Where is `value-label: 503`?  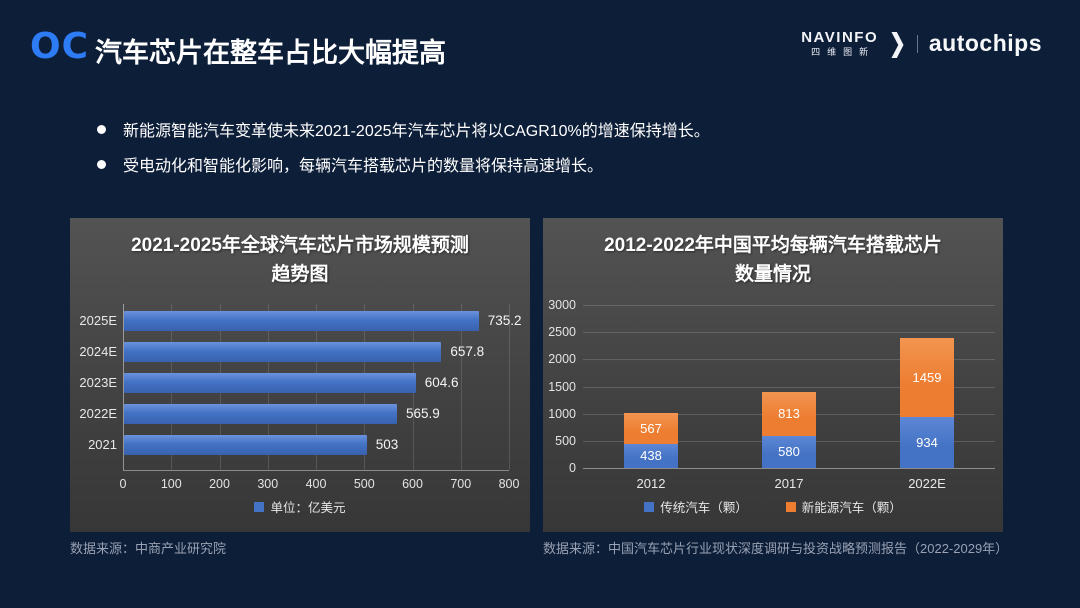
value-label: 503 is located at coordinates (387, 444).